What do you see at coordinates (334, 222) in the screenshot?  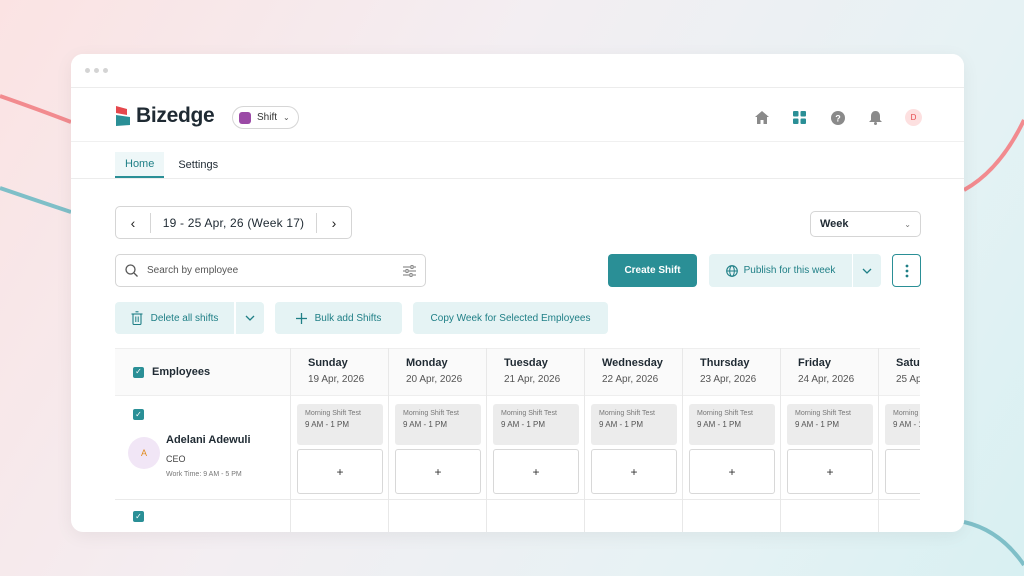 I see `next-week-button: ›` at bounding box center [334, 222].